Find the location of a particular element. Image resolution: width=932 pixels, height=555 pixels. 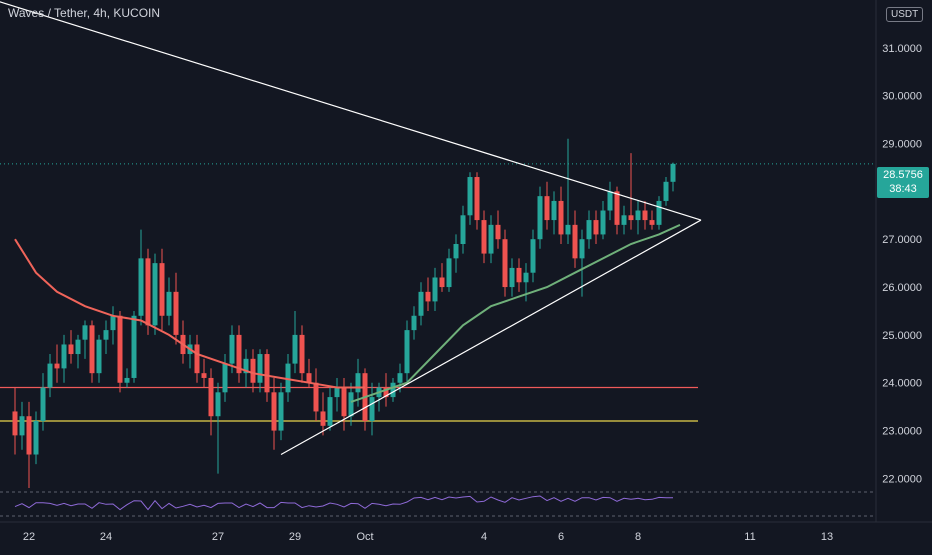

y-tick-label: 29.0000 is located at coordinates (902, 145).